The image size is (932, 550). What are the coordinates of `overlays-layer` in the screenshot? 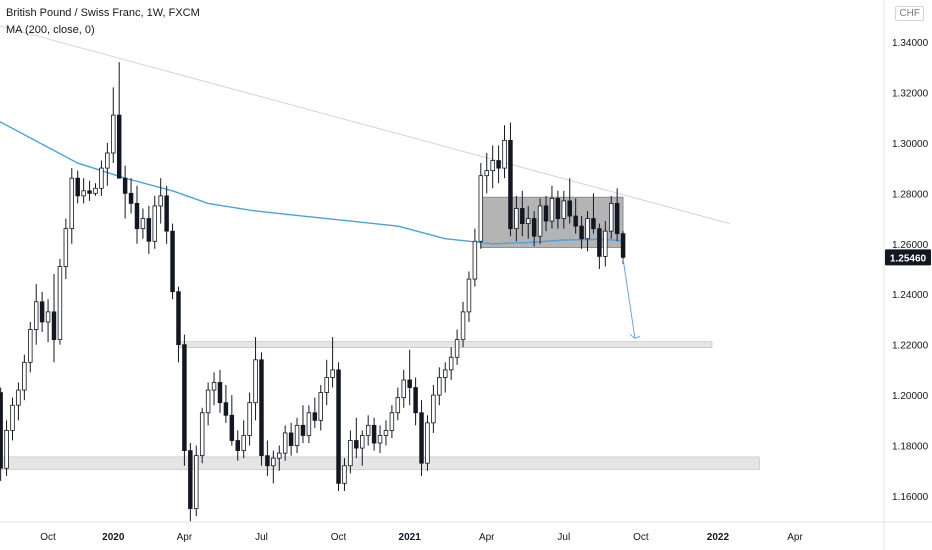 It's located at (631, 298).